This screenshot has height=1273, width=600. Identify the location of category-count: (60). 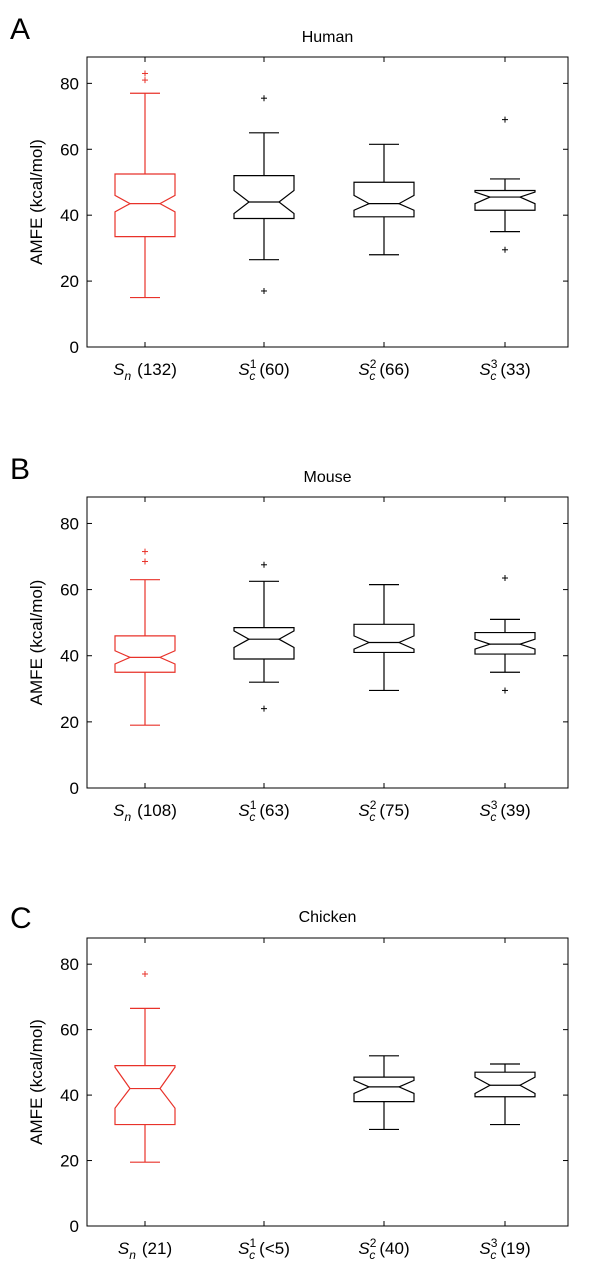
(274, 369).